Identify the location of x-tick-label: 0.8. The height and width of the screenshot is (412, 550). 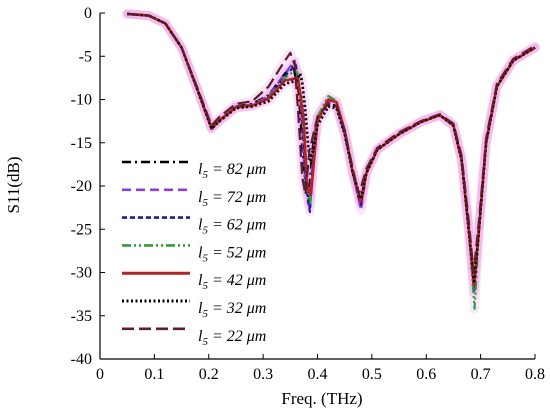
(535, 374).